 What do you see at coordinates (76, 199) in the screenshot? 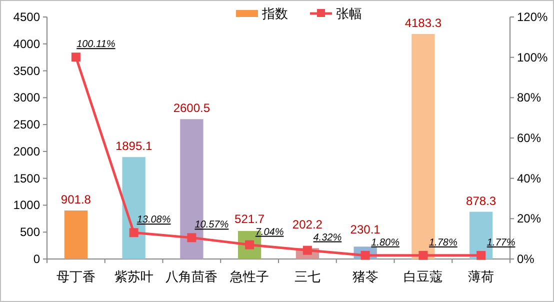
I see `data-label: 901.8` at bounding box center [76, 199].